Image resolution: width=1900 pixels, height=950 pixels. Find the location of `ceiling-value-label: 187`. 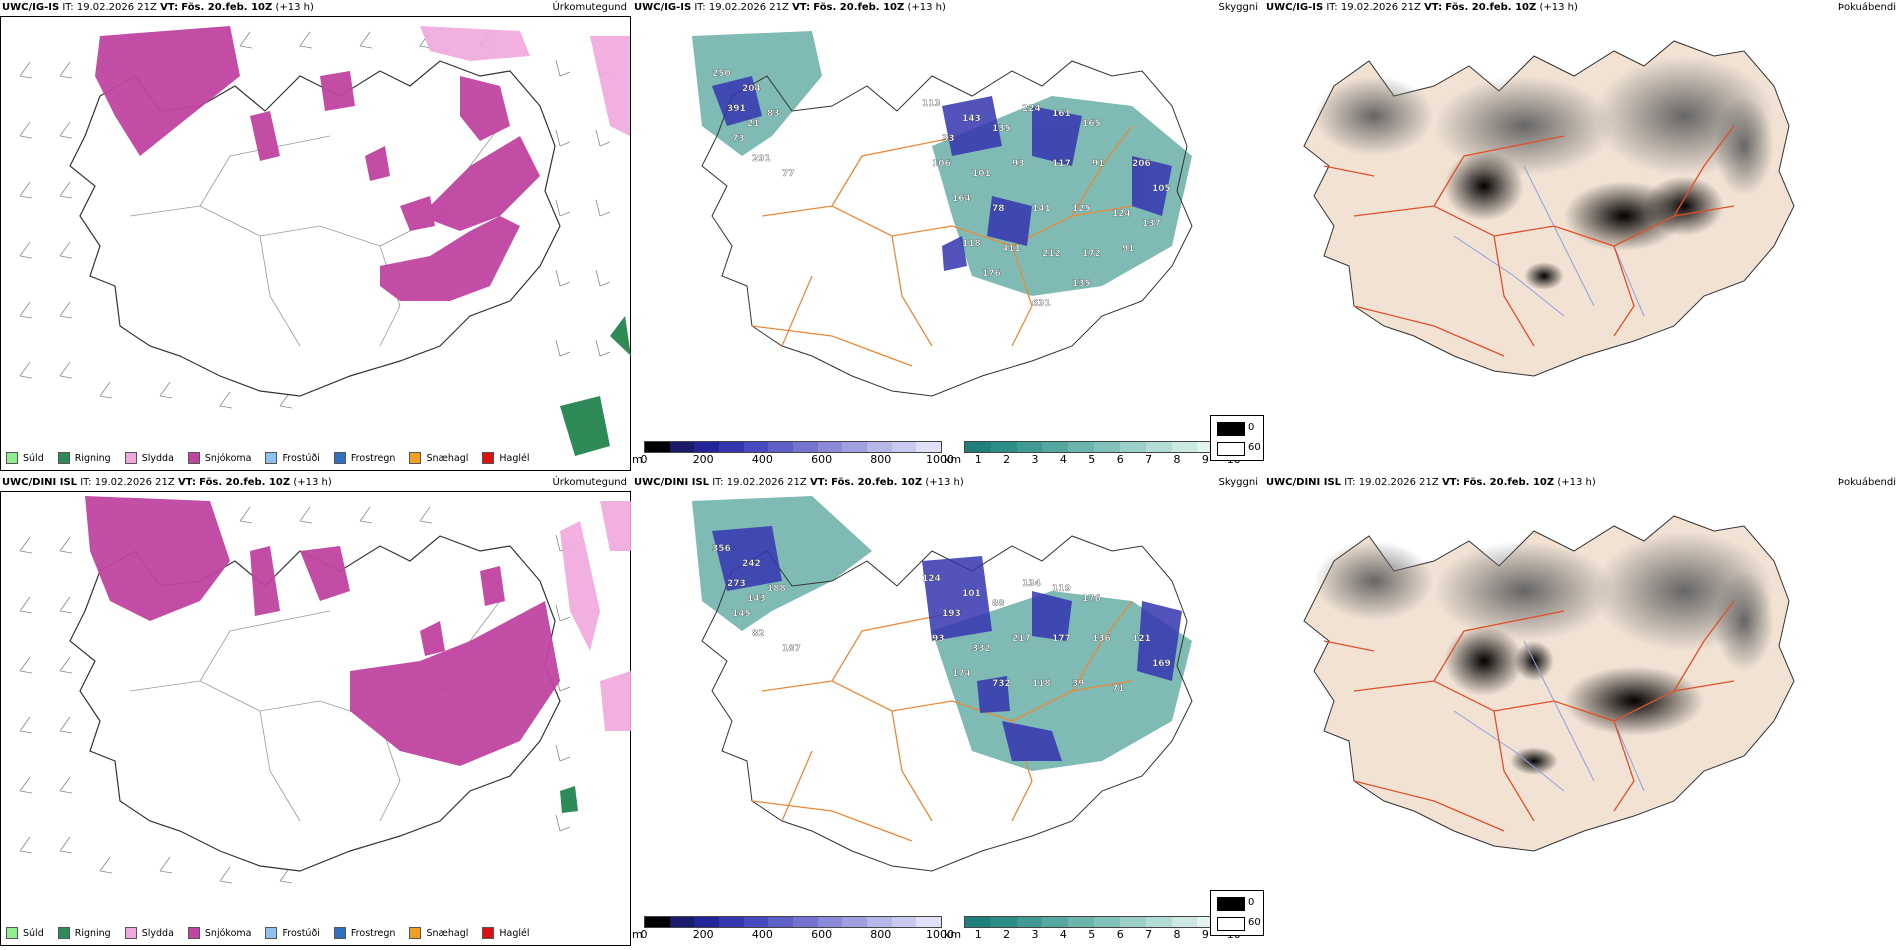

ceiling-value-label: 187 is located at coordinates (791, 649).